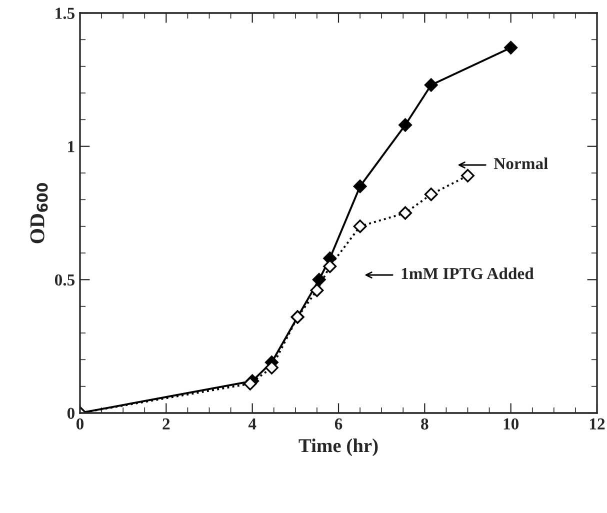 This screenshot has height=513, width=607. I want to click on x-tick-label: 8, so click(424, 424).